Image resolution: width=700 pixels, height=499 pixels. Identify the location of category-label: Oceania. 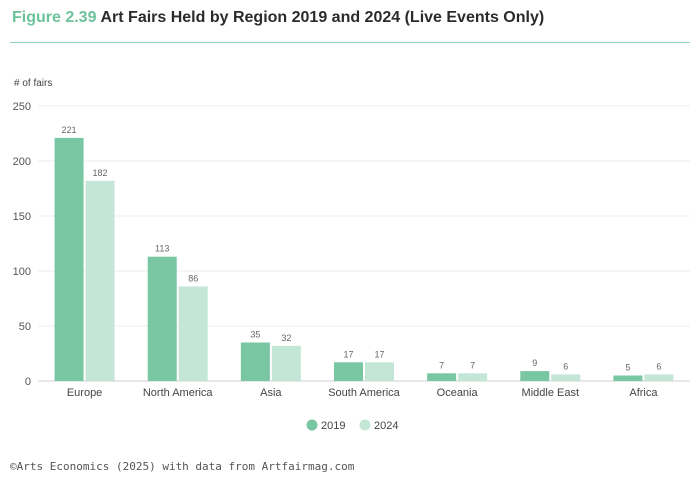
(458, 393).